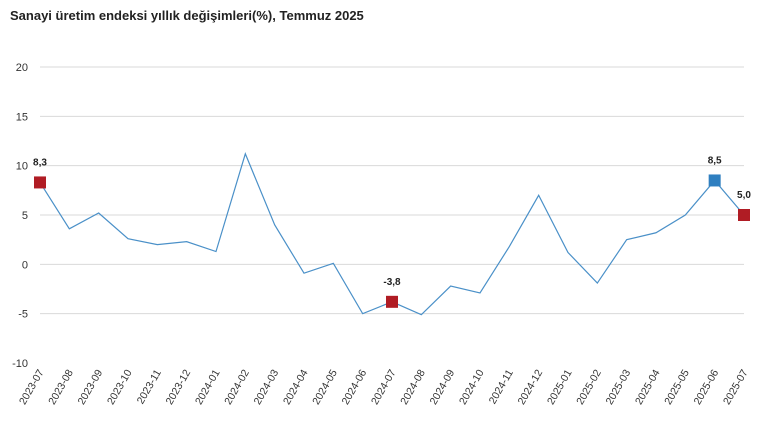 The image size is (772, 442). I want to click on x-tick-label: 2025-05, so click(677, 387).